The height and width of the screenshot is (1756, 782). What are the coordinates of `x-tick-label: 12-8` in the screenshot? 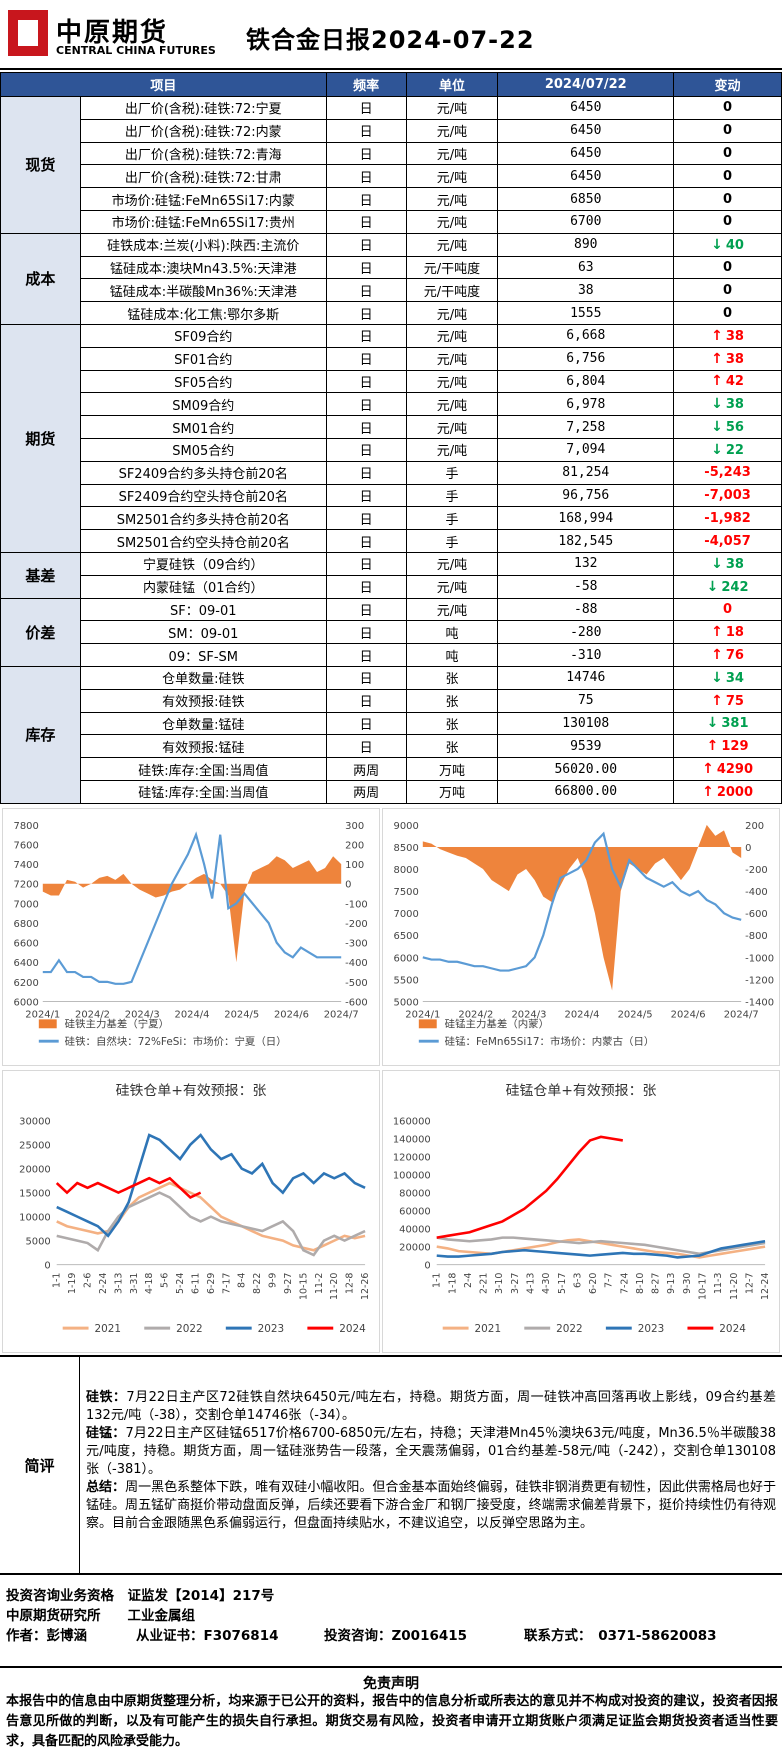 It's located at (350, 1283).